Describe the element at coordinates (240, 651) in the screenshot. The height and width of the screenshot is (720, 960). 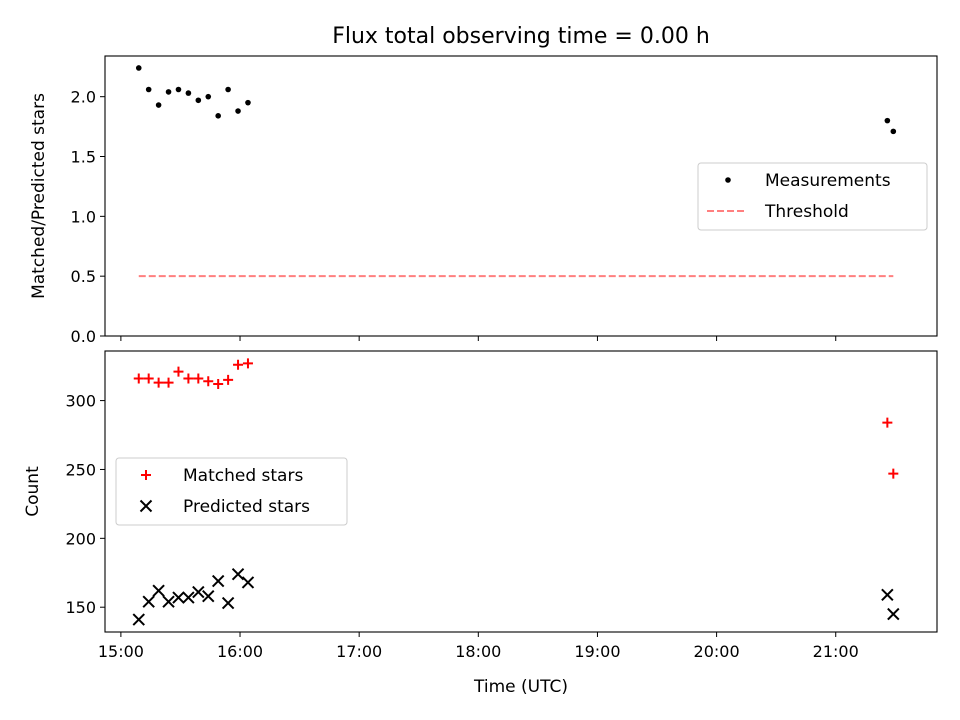
I see `x-tick-label: 16:00` at that location.